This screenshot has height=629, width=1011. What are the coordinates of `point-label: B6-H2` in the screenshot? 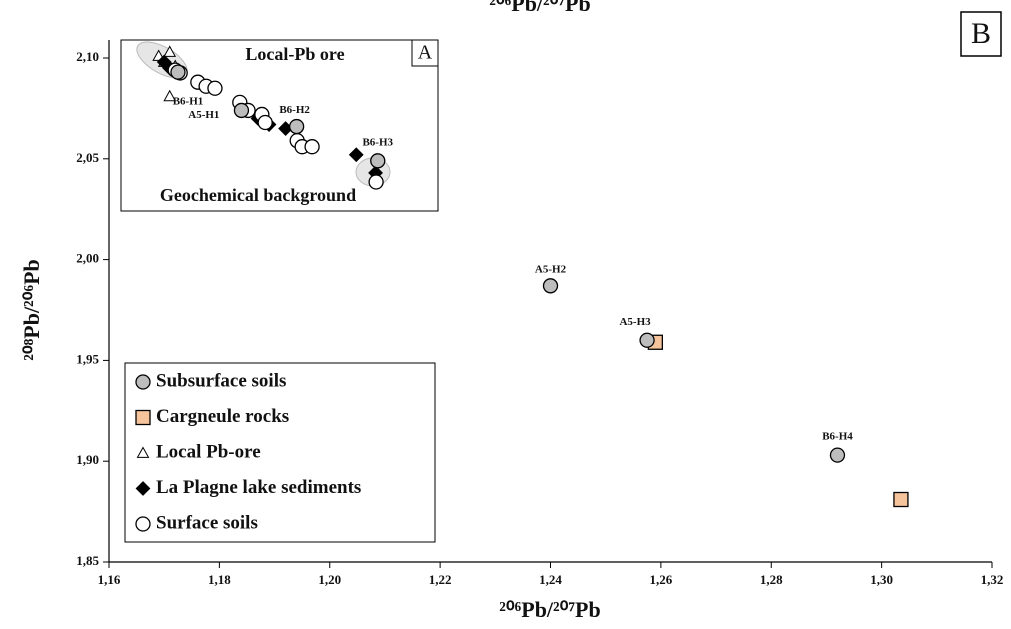 It's located at (294, 110).